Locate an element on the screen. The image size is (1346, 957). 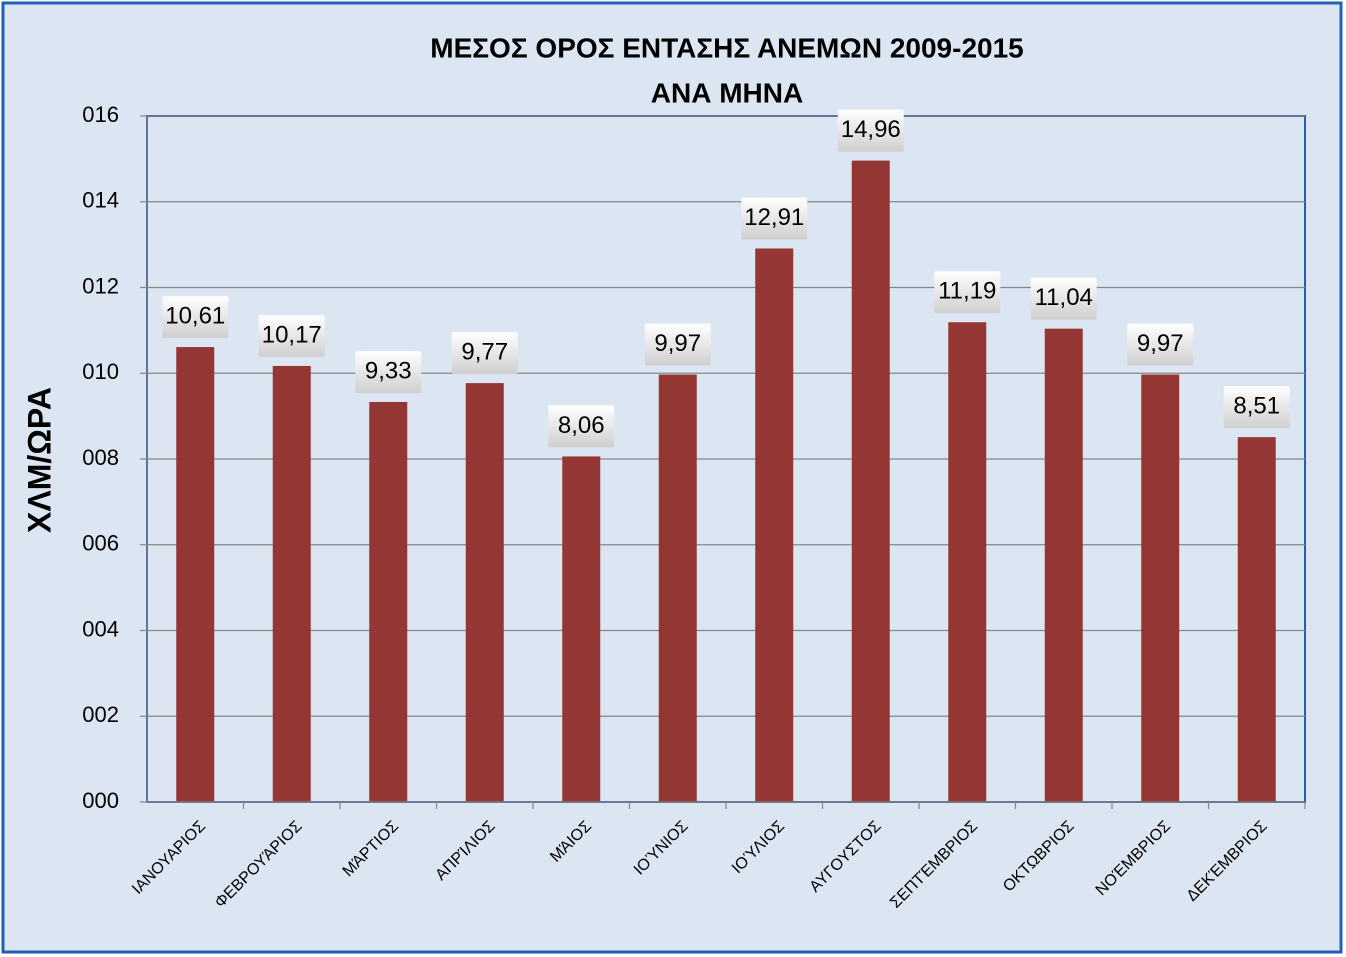
data-label: 9,33 is located at coordinates (388, 370).